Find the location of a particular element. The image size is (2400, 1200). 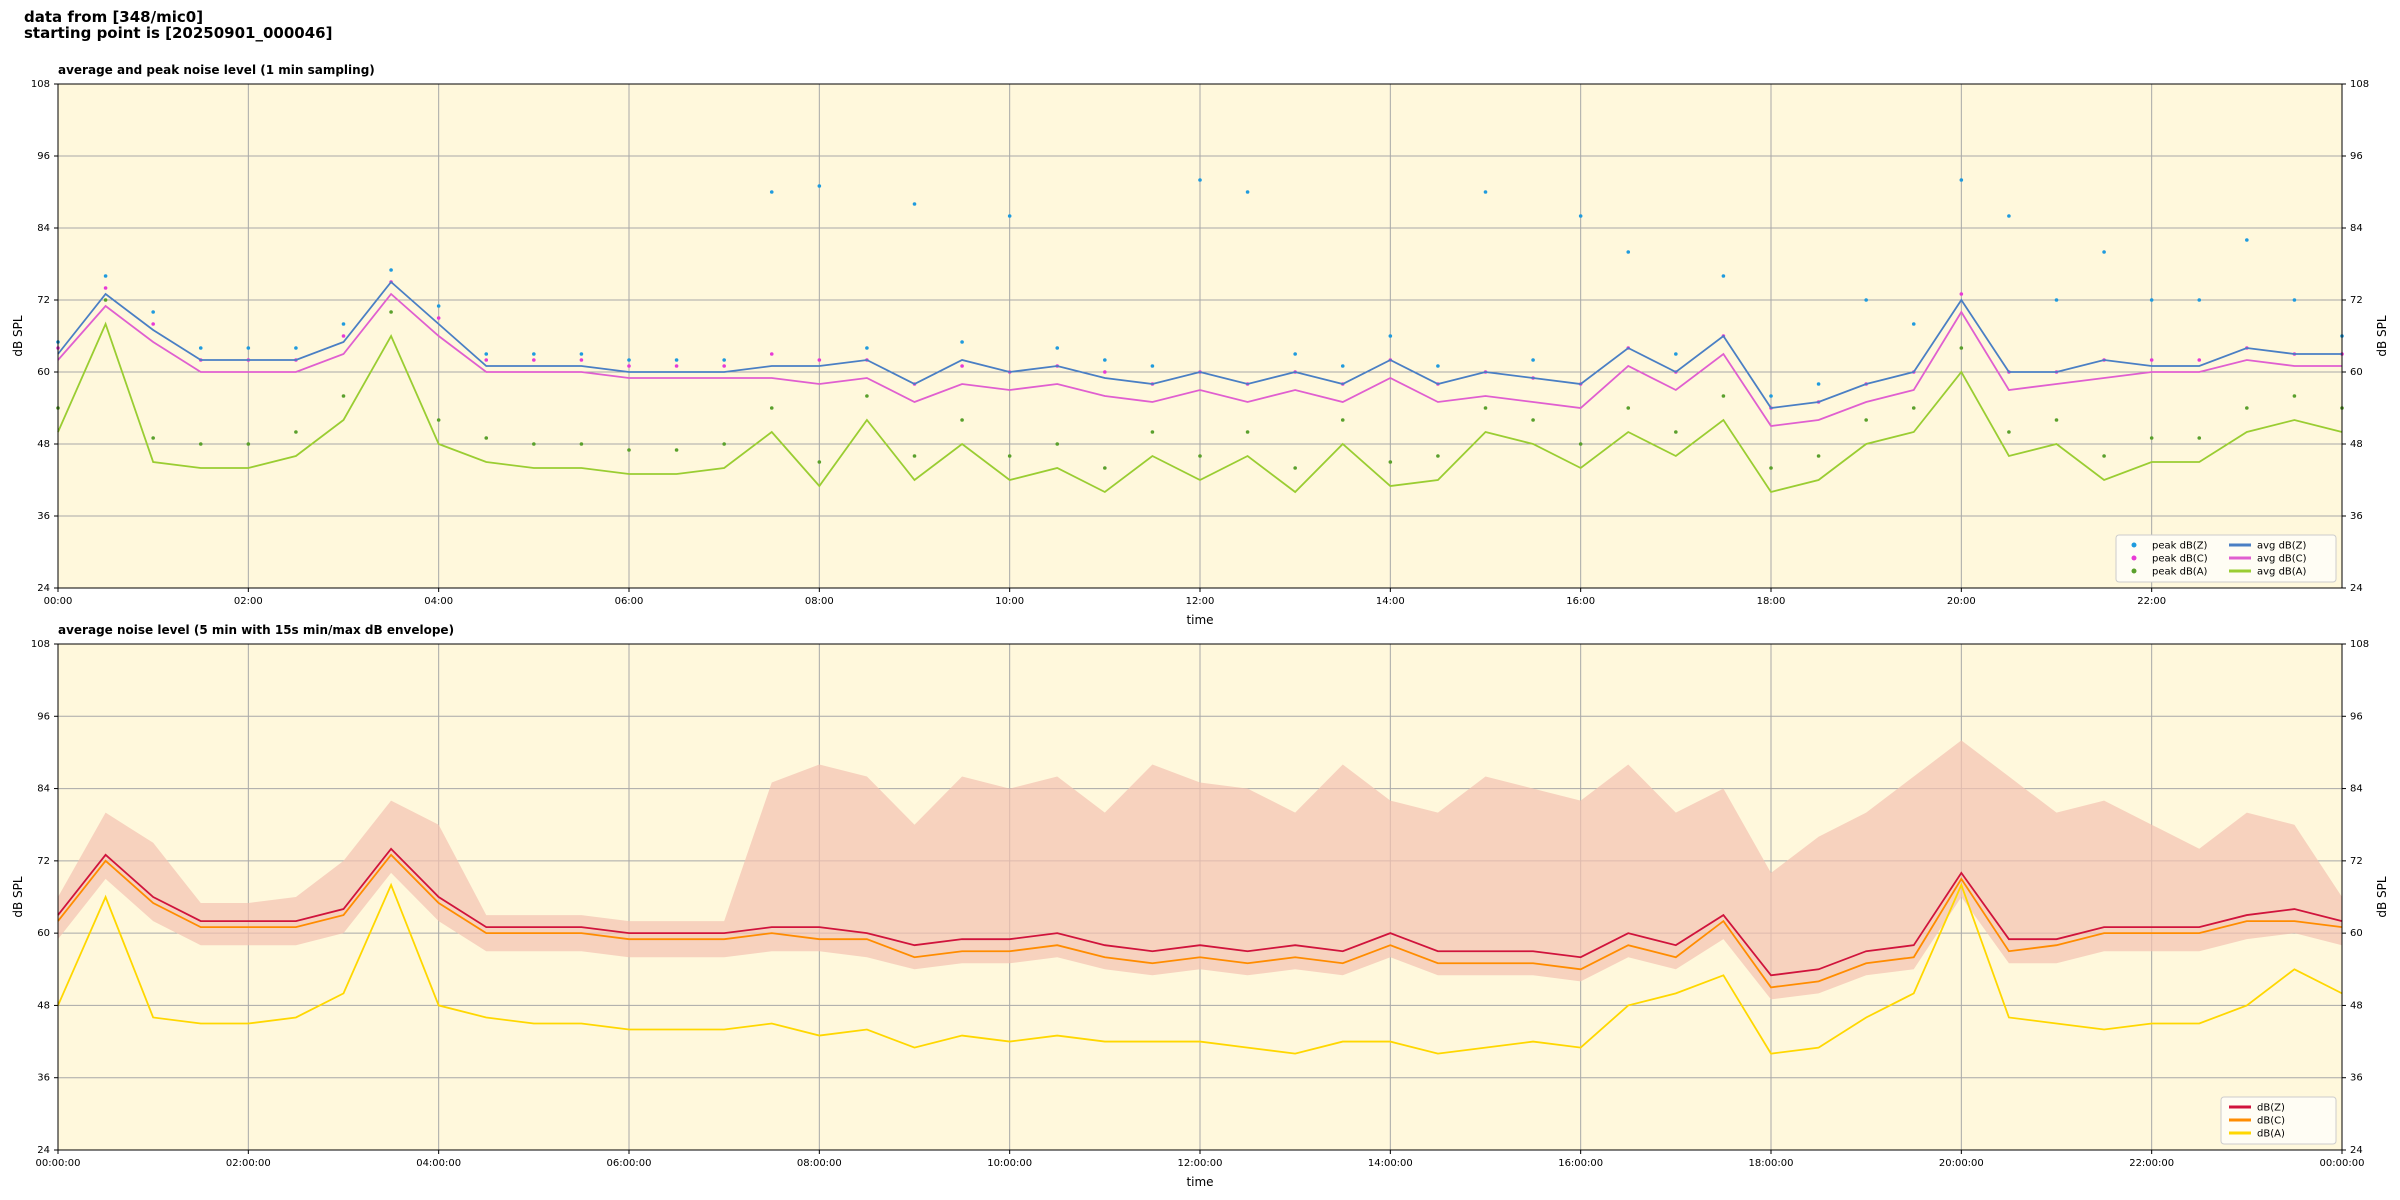

y2-tick-label: 108 is located at coordinates (2359, 84).